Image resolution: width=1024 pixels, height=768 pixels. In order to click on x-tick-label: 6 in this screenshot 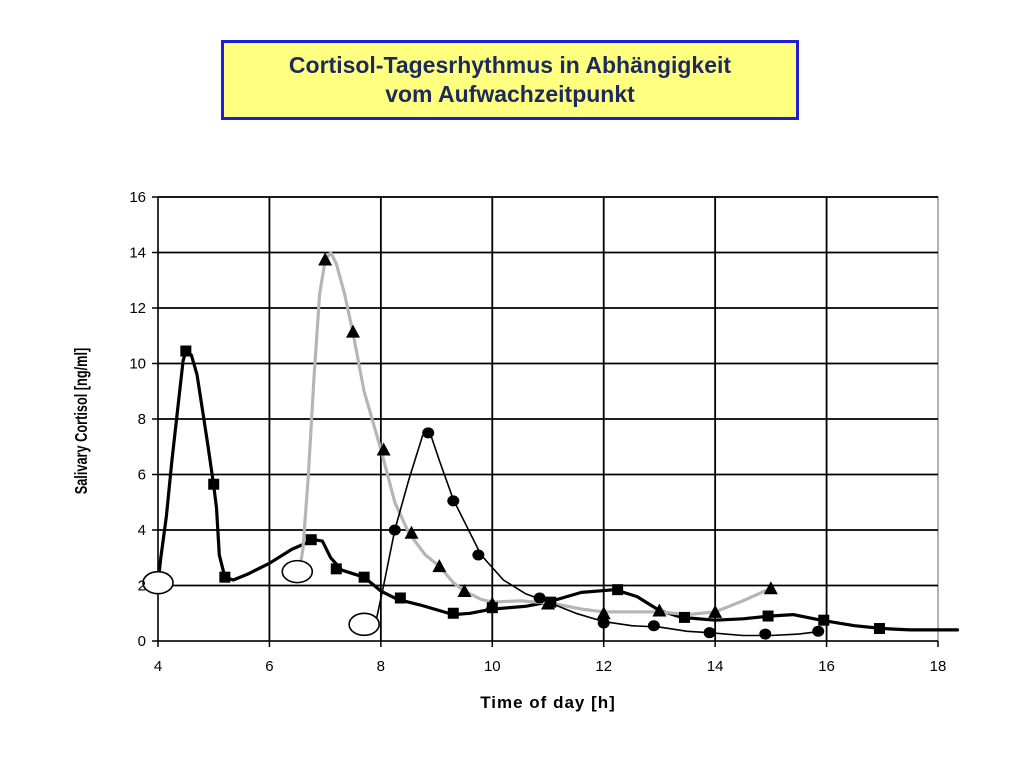, I will do `click(269, 666)`.